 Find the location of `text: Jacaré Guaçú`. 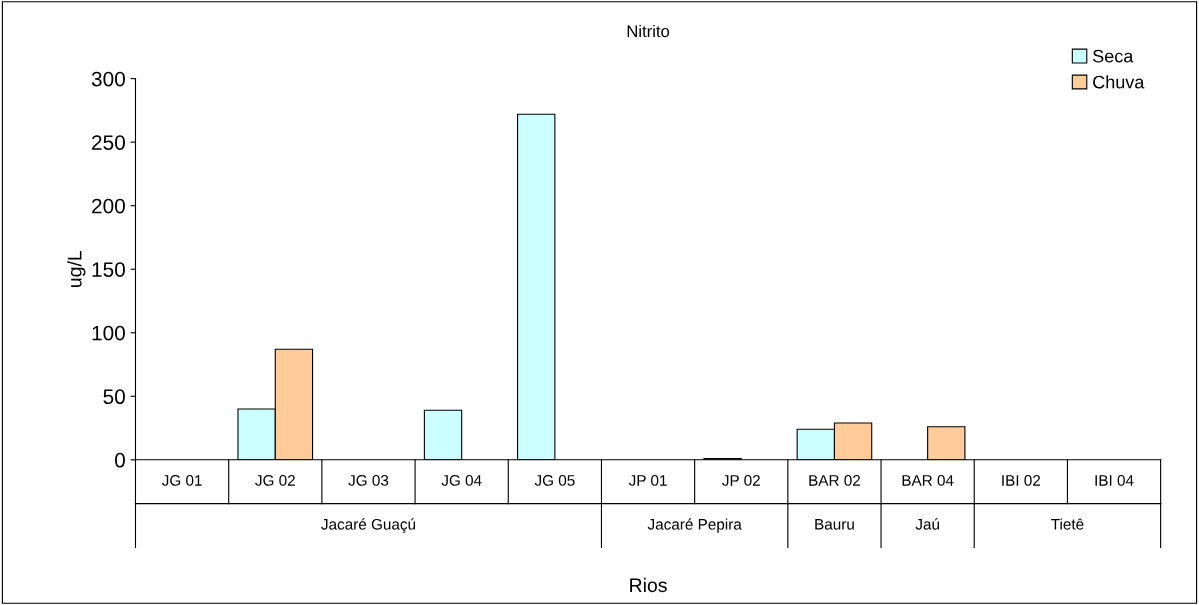

text: Jacaré Guaçú is located at coordinates (368, 525).